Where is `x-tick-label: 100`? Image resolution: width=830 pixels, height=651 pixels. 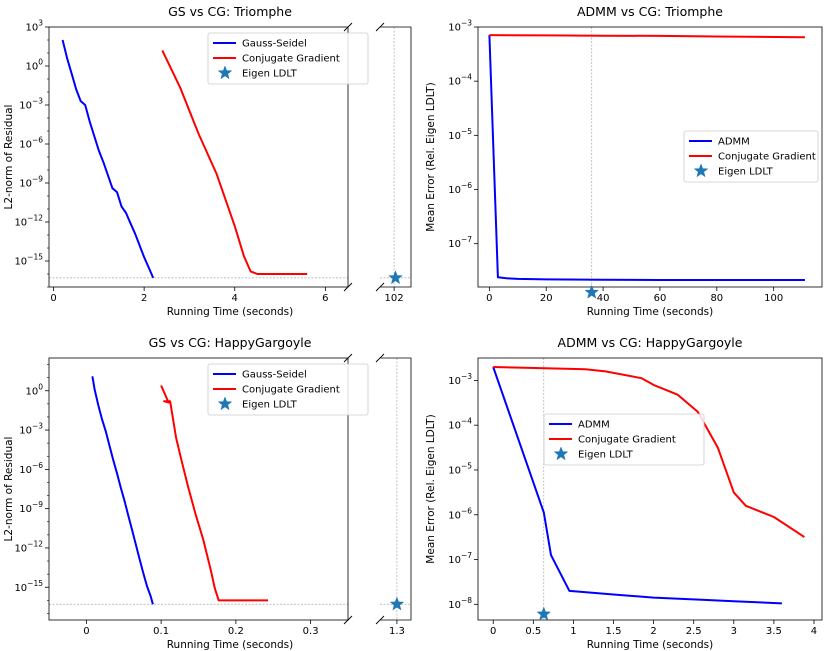 x-tick-label: 100 is located at coordinates (773, 298).